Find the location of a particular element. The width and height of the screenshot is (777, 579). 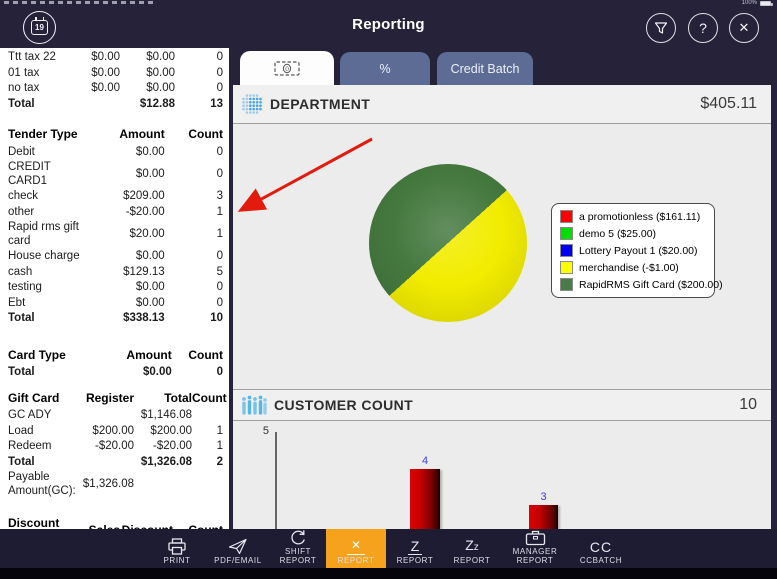

table-cell: 1 is located at coordinates (219, 446).